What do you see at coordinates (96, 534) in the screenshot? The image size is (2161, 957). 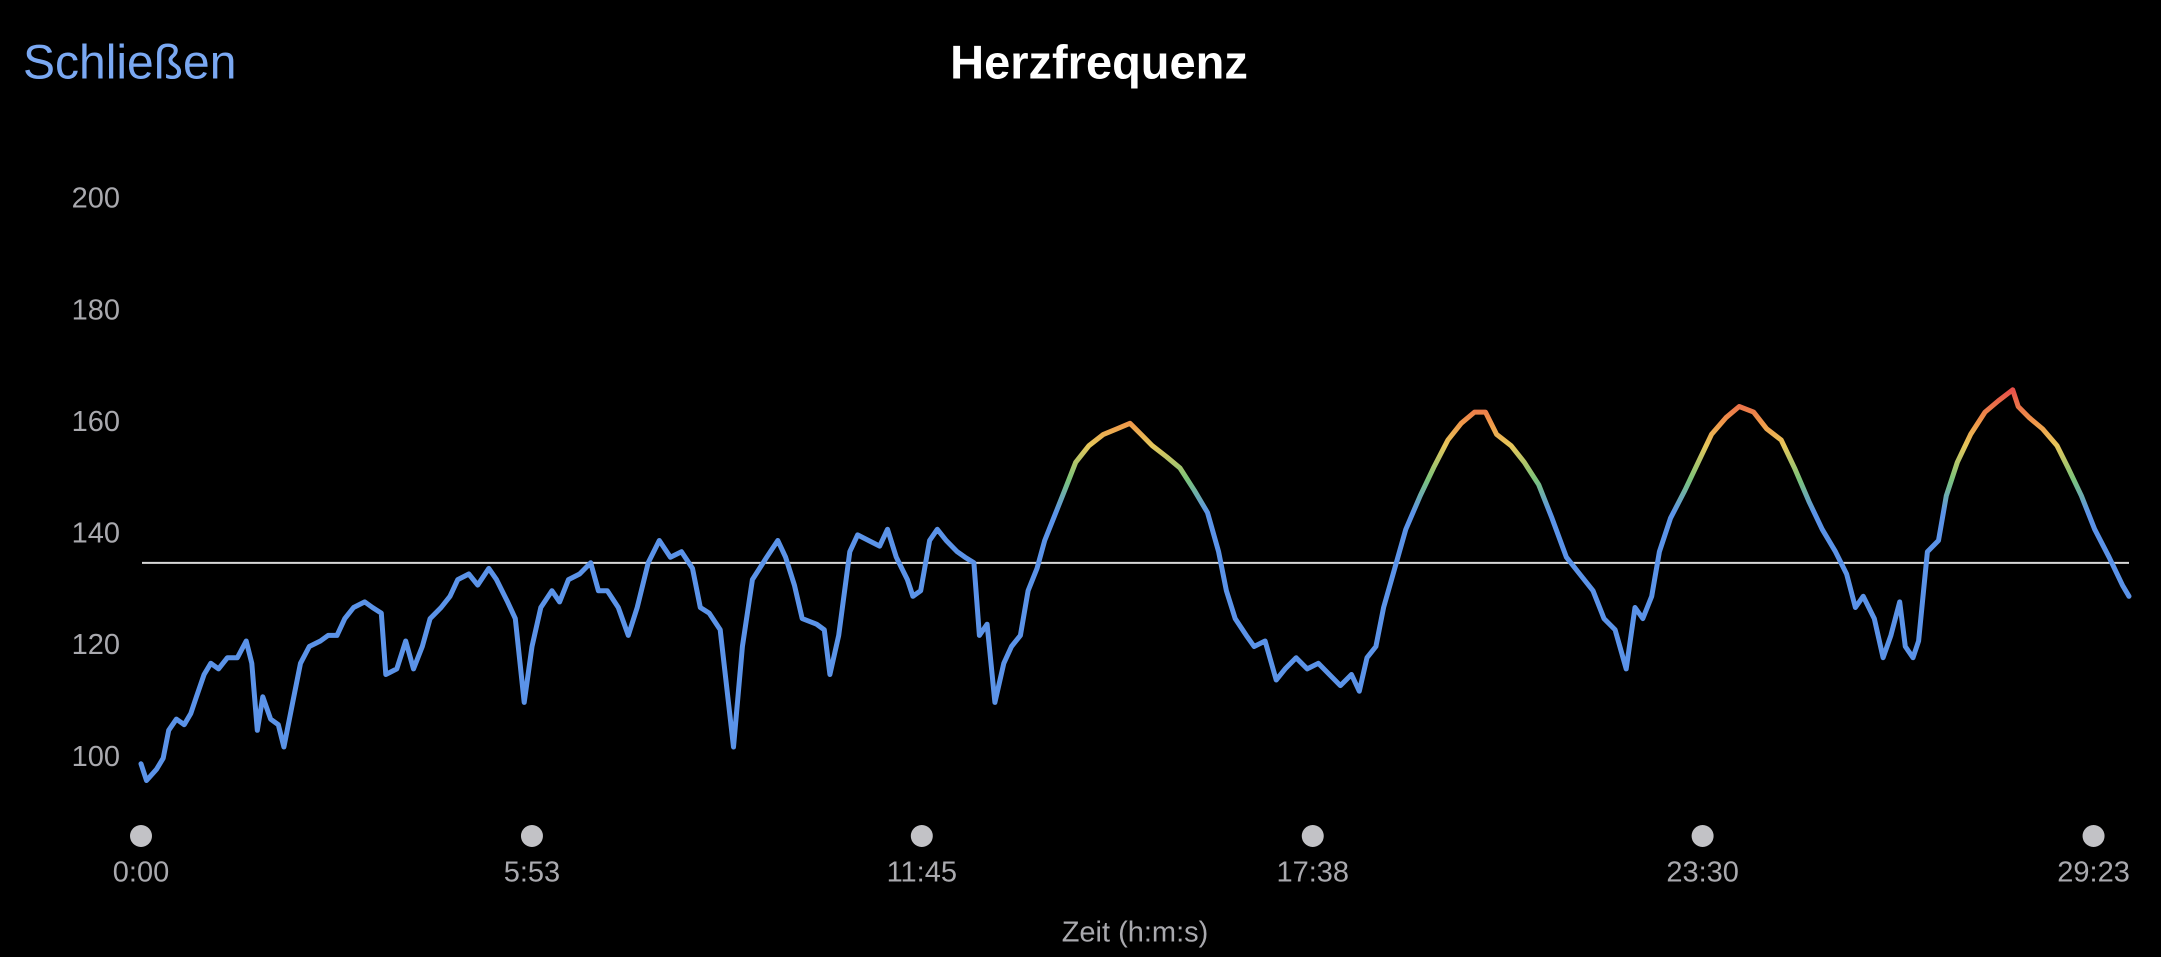 I see `y-tick-label: 140` at bounding box center [96, 534].